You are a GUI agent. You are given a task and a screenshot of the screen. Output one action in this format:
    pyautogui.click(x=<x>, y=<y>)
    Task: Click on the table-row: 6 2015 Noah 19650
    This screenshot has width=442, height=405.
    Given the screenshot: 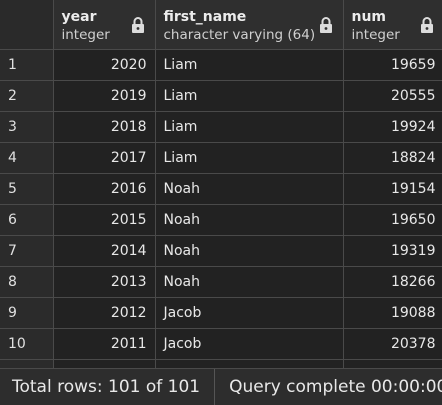 What is the action you would take?
    pyautogui.click(x=221, y=220)
    